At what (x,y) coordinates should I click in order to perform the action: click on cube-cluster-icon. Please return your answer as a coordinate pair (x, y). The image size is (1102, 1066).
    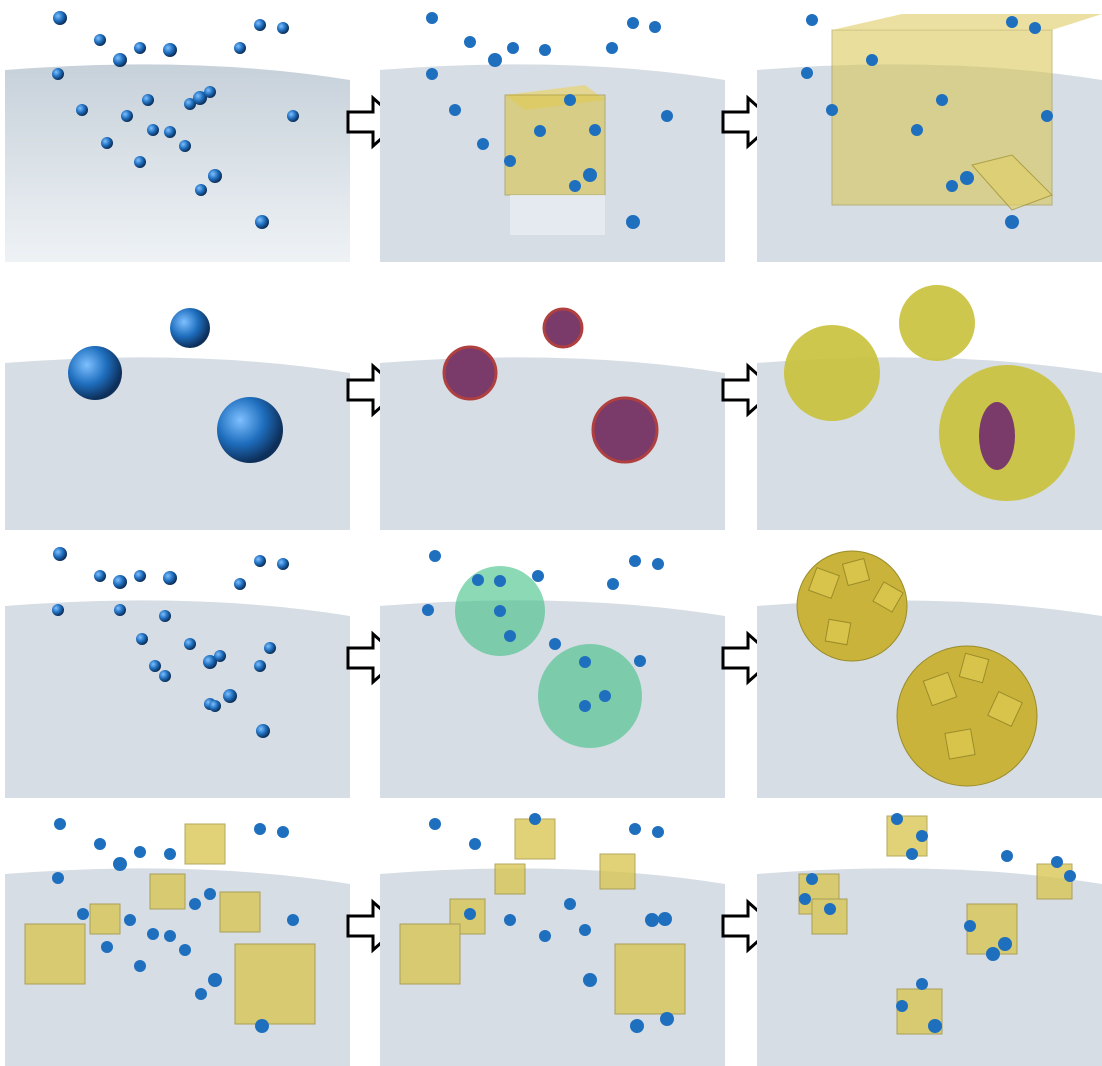
    Looking at the image, I should click on (917, 668).